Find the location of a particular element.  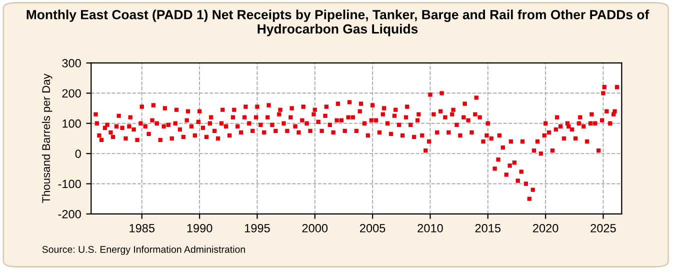

y-tick-label: -100 is located at coordinates (69, 184).